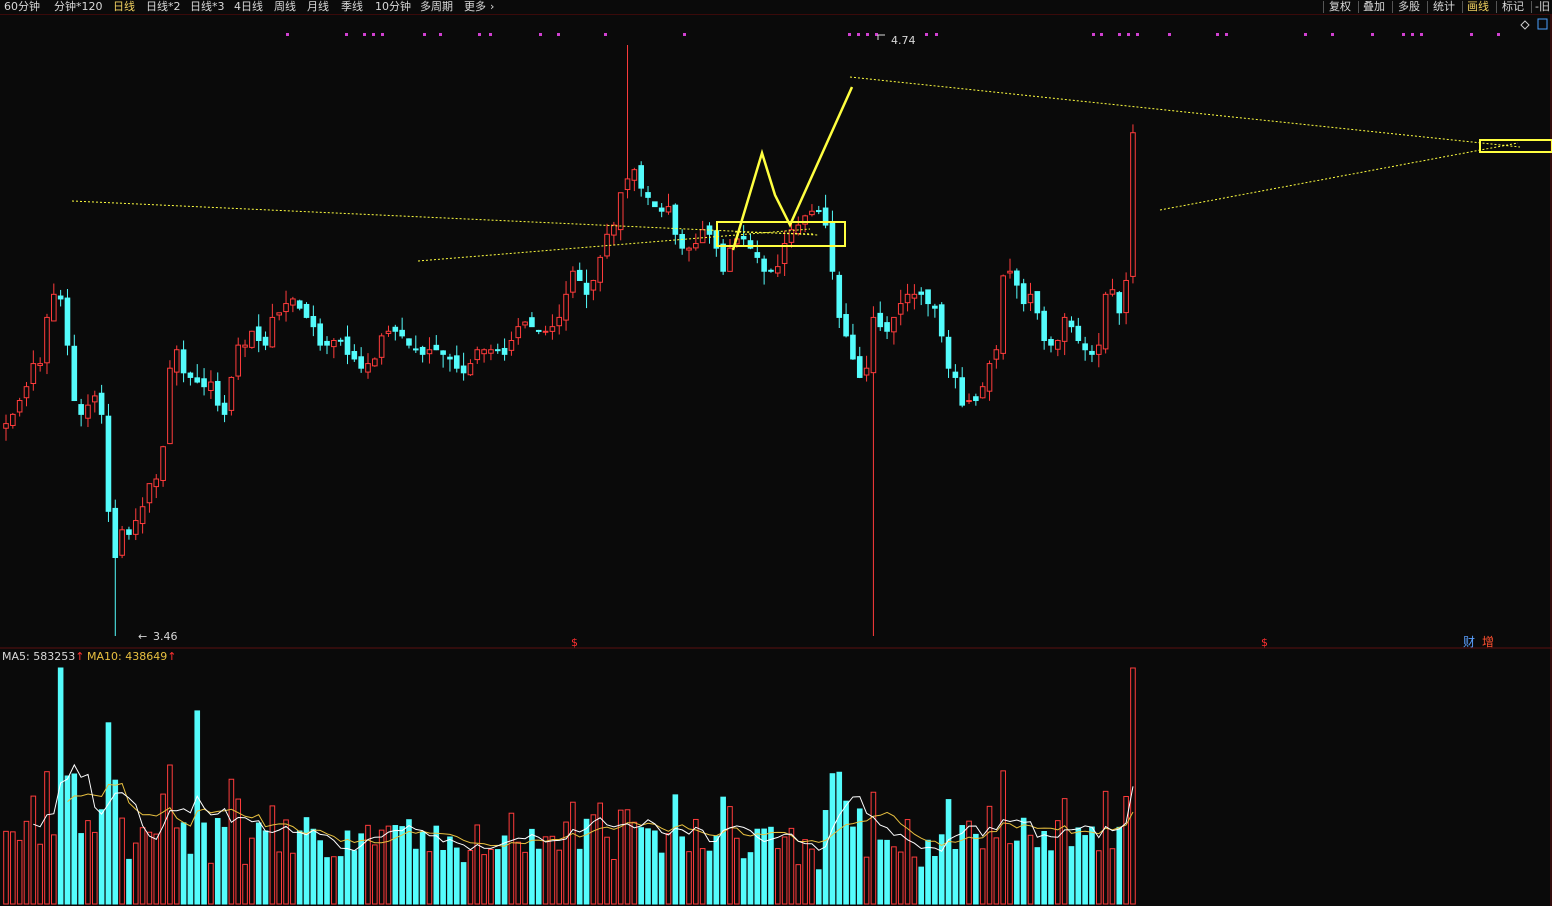 This screenshot has width=1552, height=906. I want to click on tab-multi-stock: 多股, so click(1409, 6).